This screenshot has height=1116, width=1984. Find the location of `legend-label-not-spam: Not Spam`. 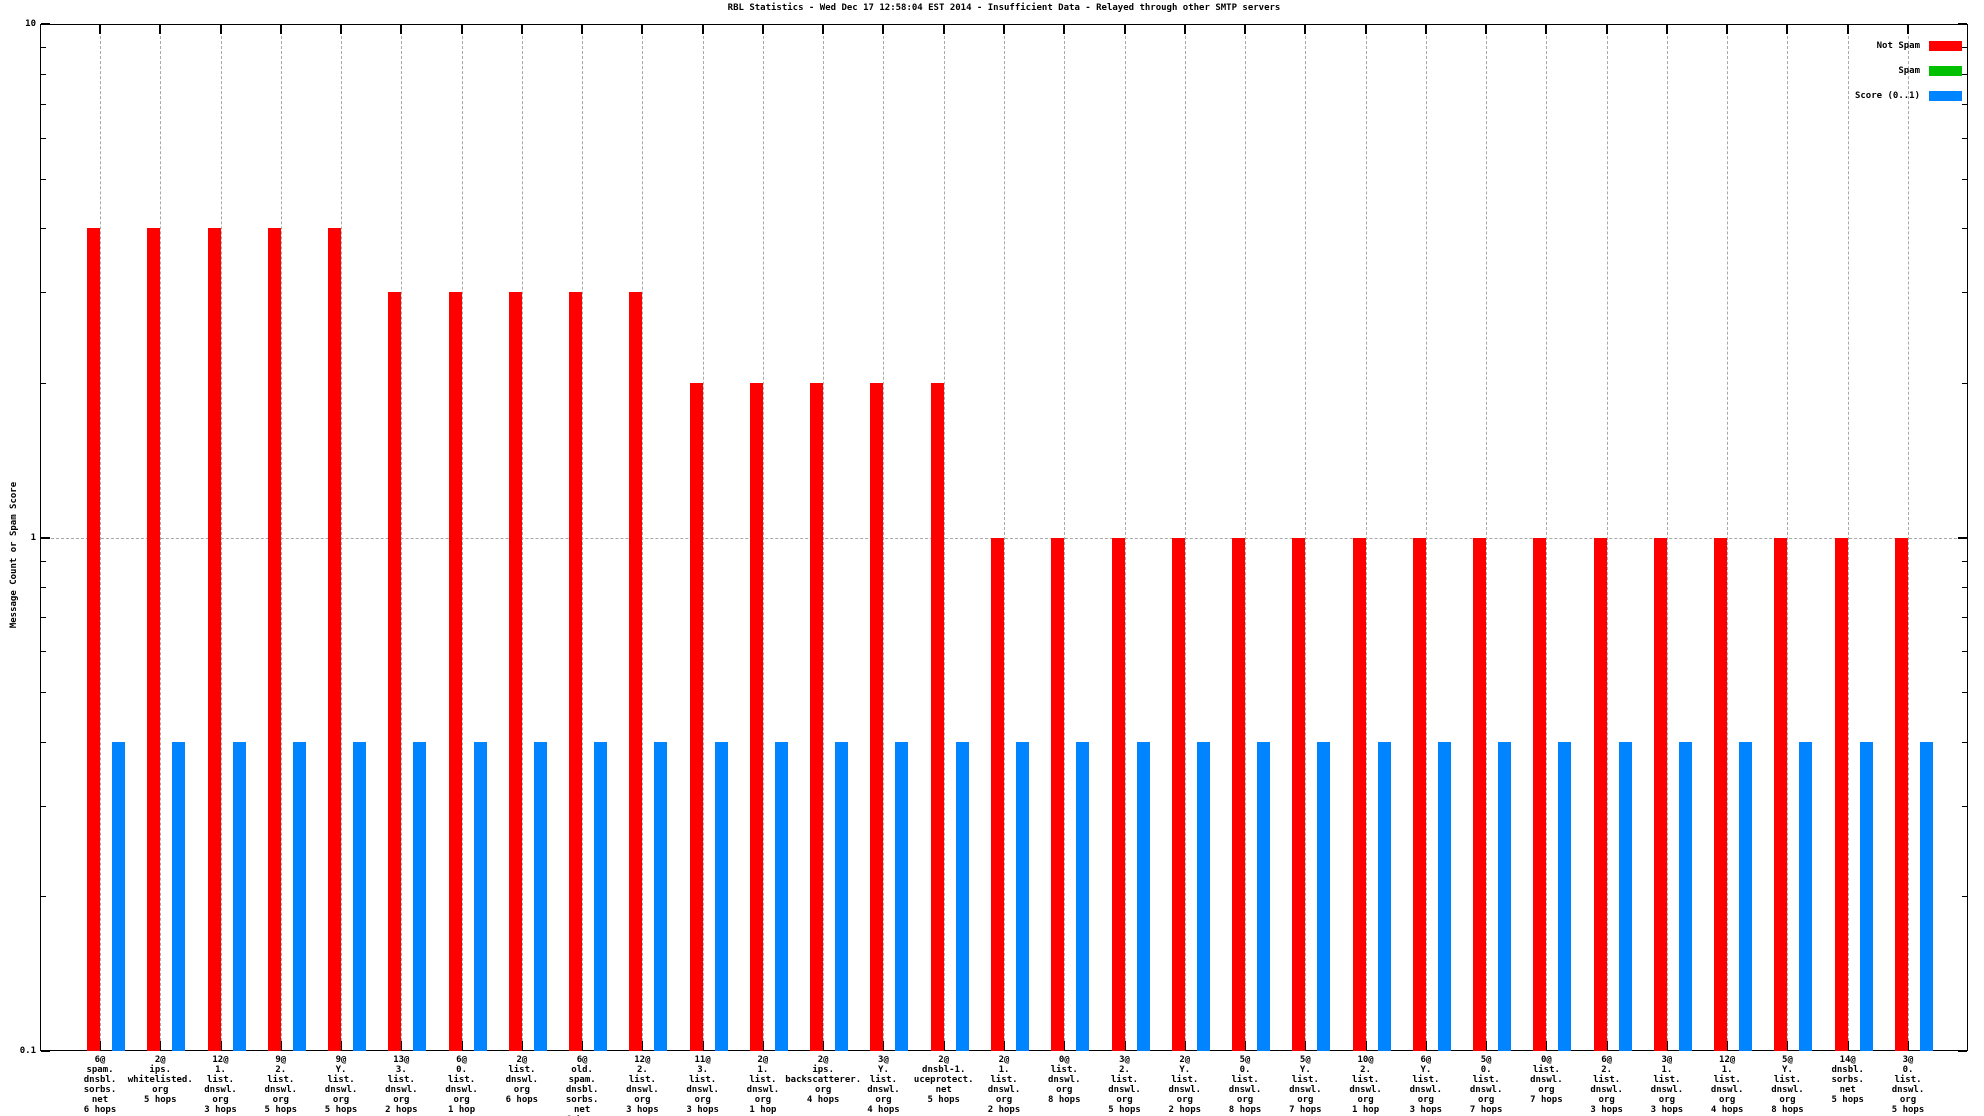

legend-label-not-spam: Not Spam is located at coordinates (1898, 45).